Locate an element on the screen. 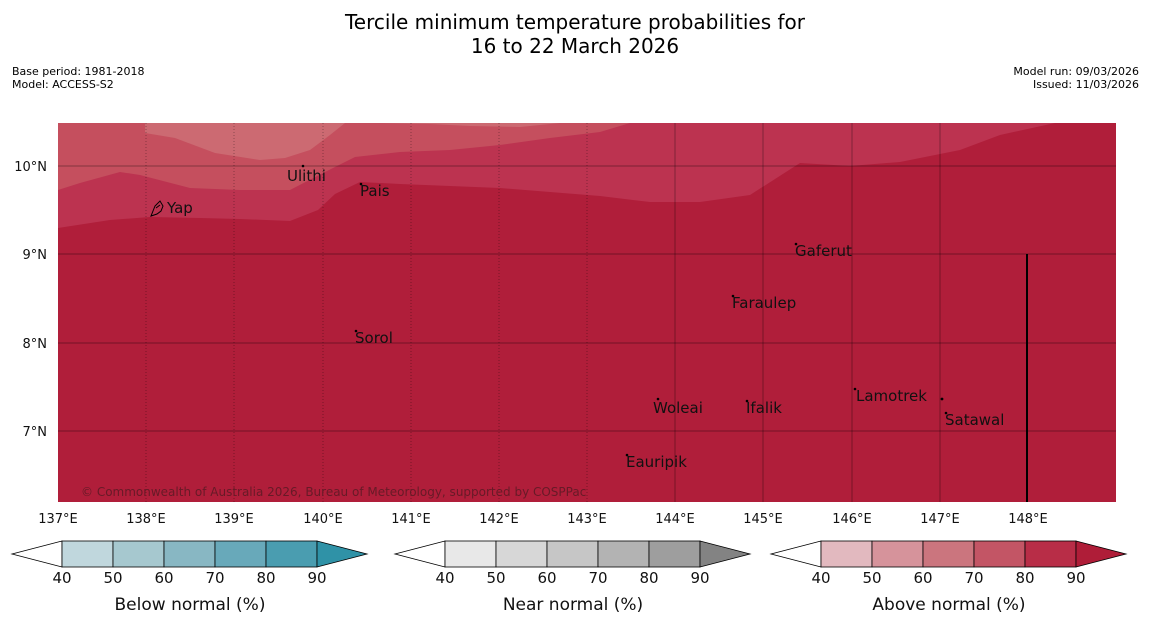  place-sorol: Sorol is located at coordinates (374, 338).